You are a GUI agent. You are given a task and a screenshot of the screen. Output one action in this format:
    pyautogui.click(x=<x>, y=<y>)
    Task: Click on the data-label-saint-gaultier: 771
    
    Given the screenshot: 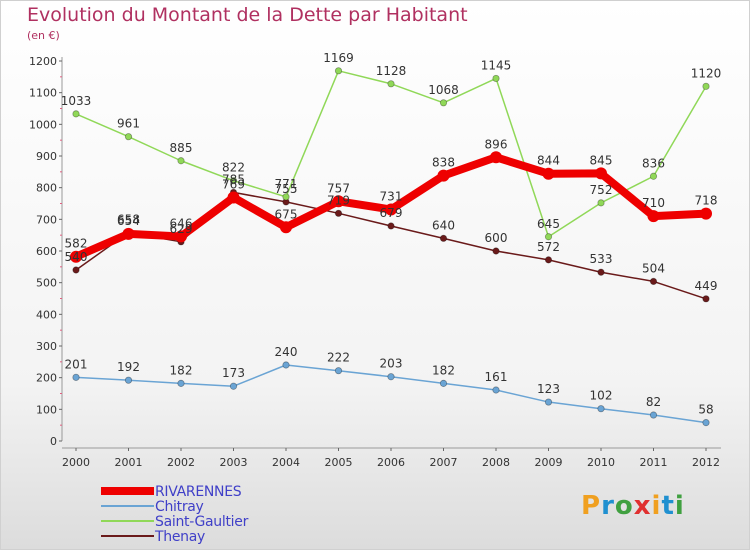 What is the action you would take?
    pyautogui.click(x=286, y=184)
    